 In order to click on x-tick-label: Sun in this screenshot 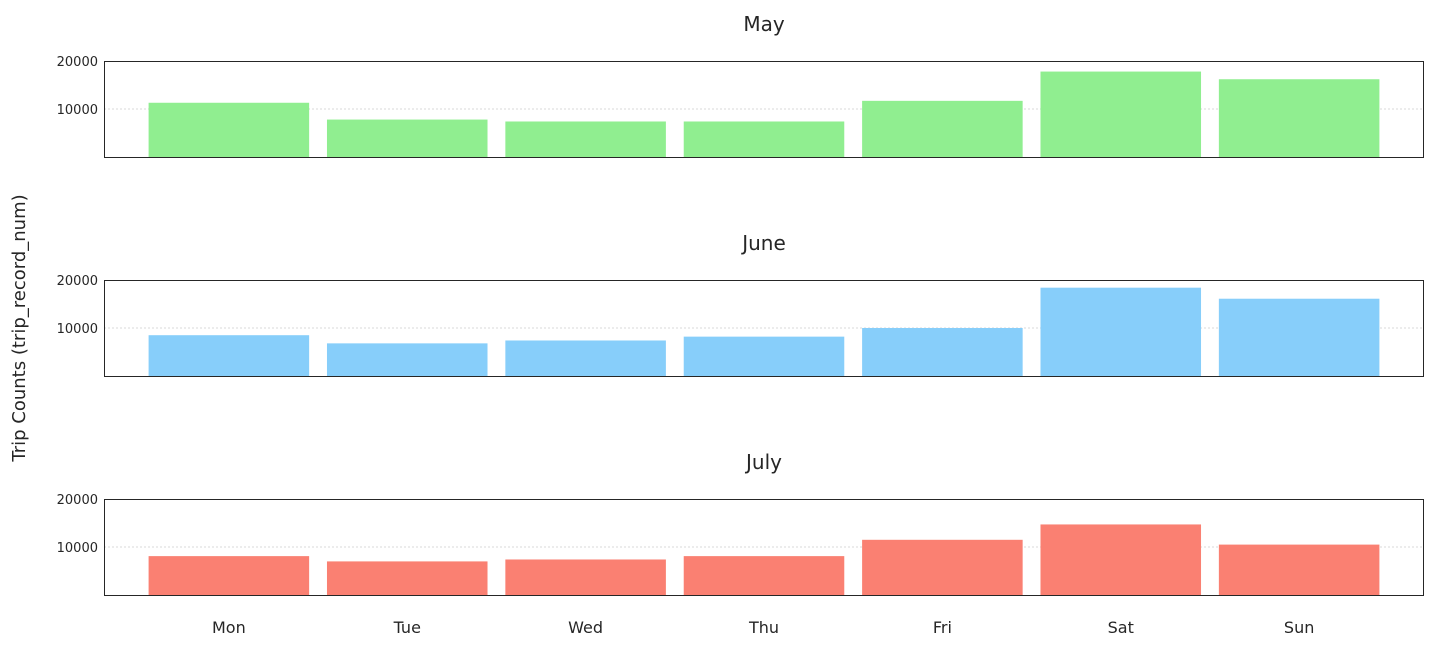, I will do `click(1299, 627)`.